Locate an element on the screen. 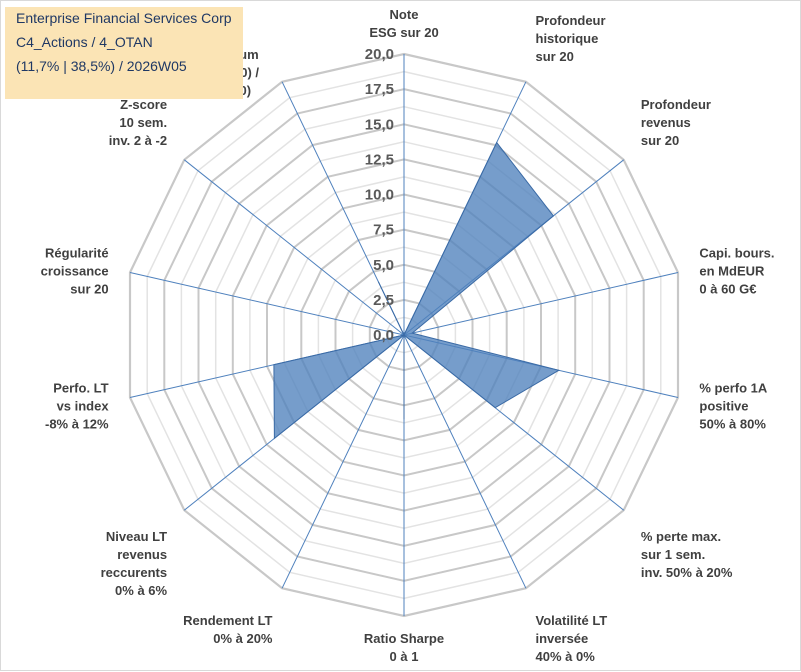 The height and width of the screenshot is (672, 801). tick-label: 7,5 is located at coordinates (383, 230).